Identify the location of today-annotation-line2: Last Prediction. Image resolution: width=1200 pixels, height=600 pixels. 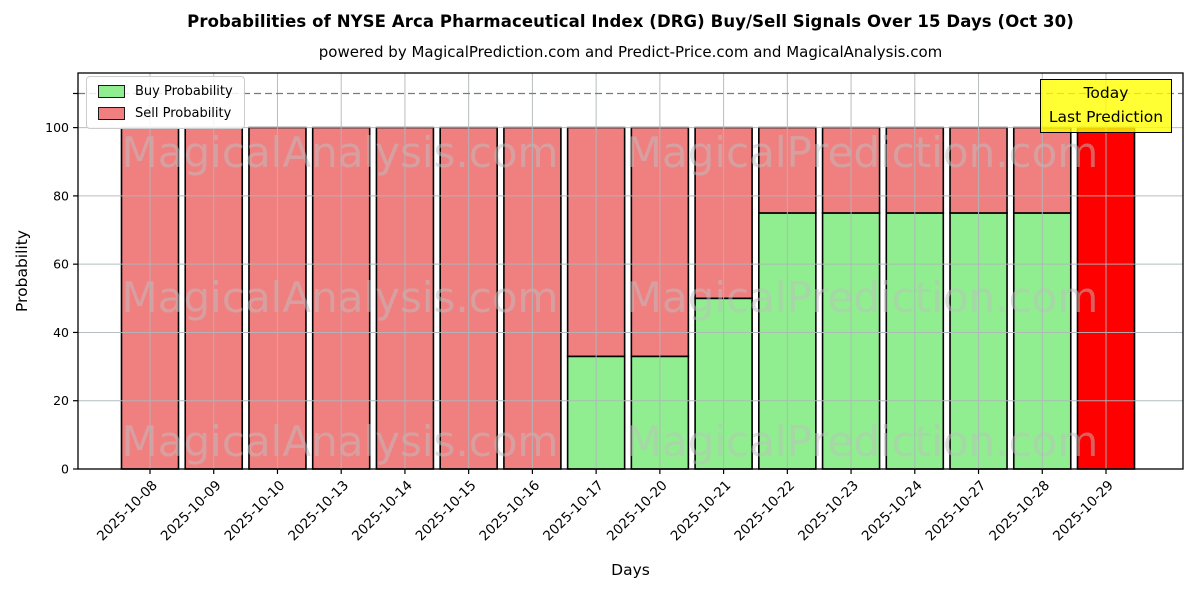
(1106, 117).